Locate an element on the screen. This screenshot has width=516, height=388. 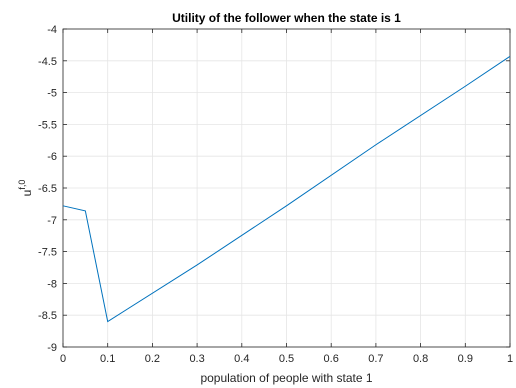
x-tick-label: 0.6 is located at coordinates (331, 359).